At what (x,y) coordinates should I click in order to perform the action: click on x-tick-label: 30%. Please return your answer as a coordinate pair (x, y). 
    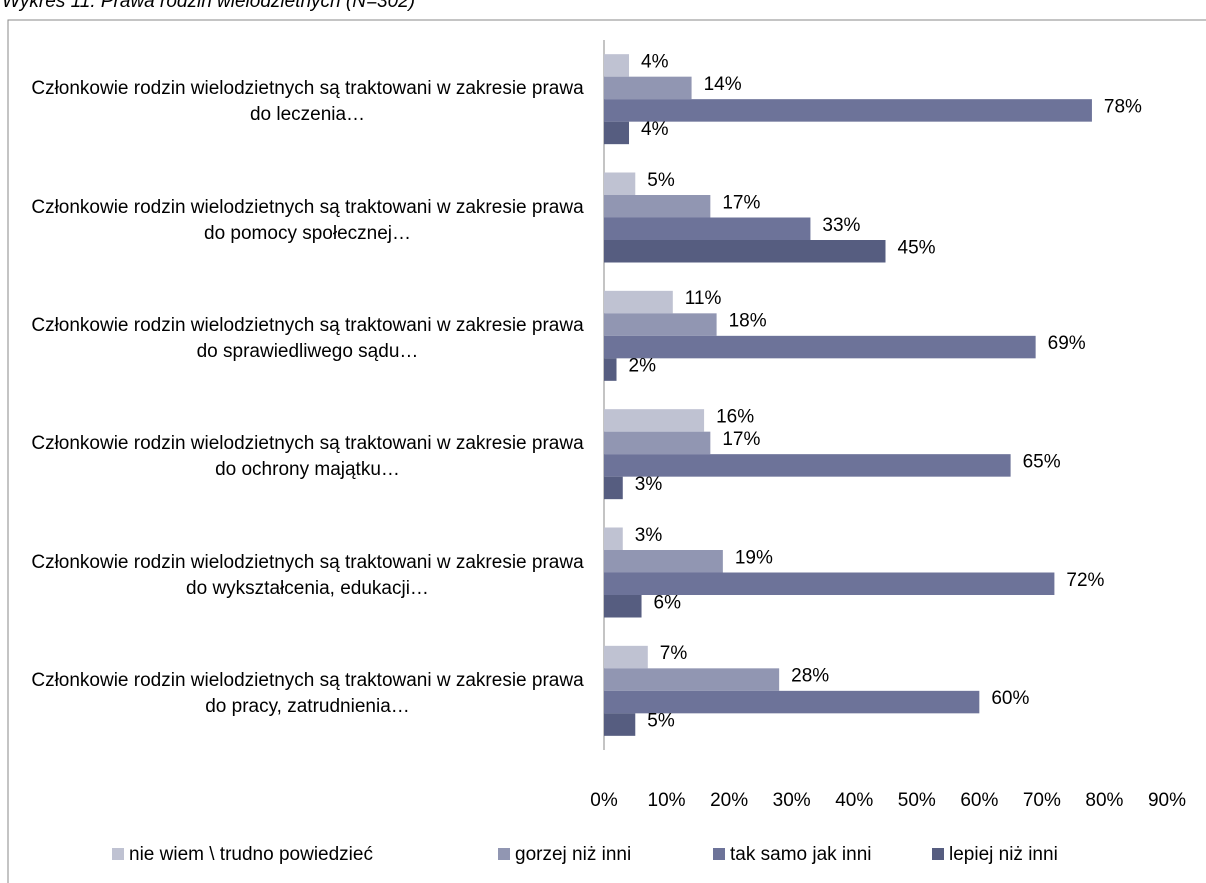
    Looking at the image, I should click on (792, 800).